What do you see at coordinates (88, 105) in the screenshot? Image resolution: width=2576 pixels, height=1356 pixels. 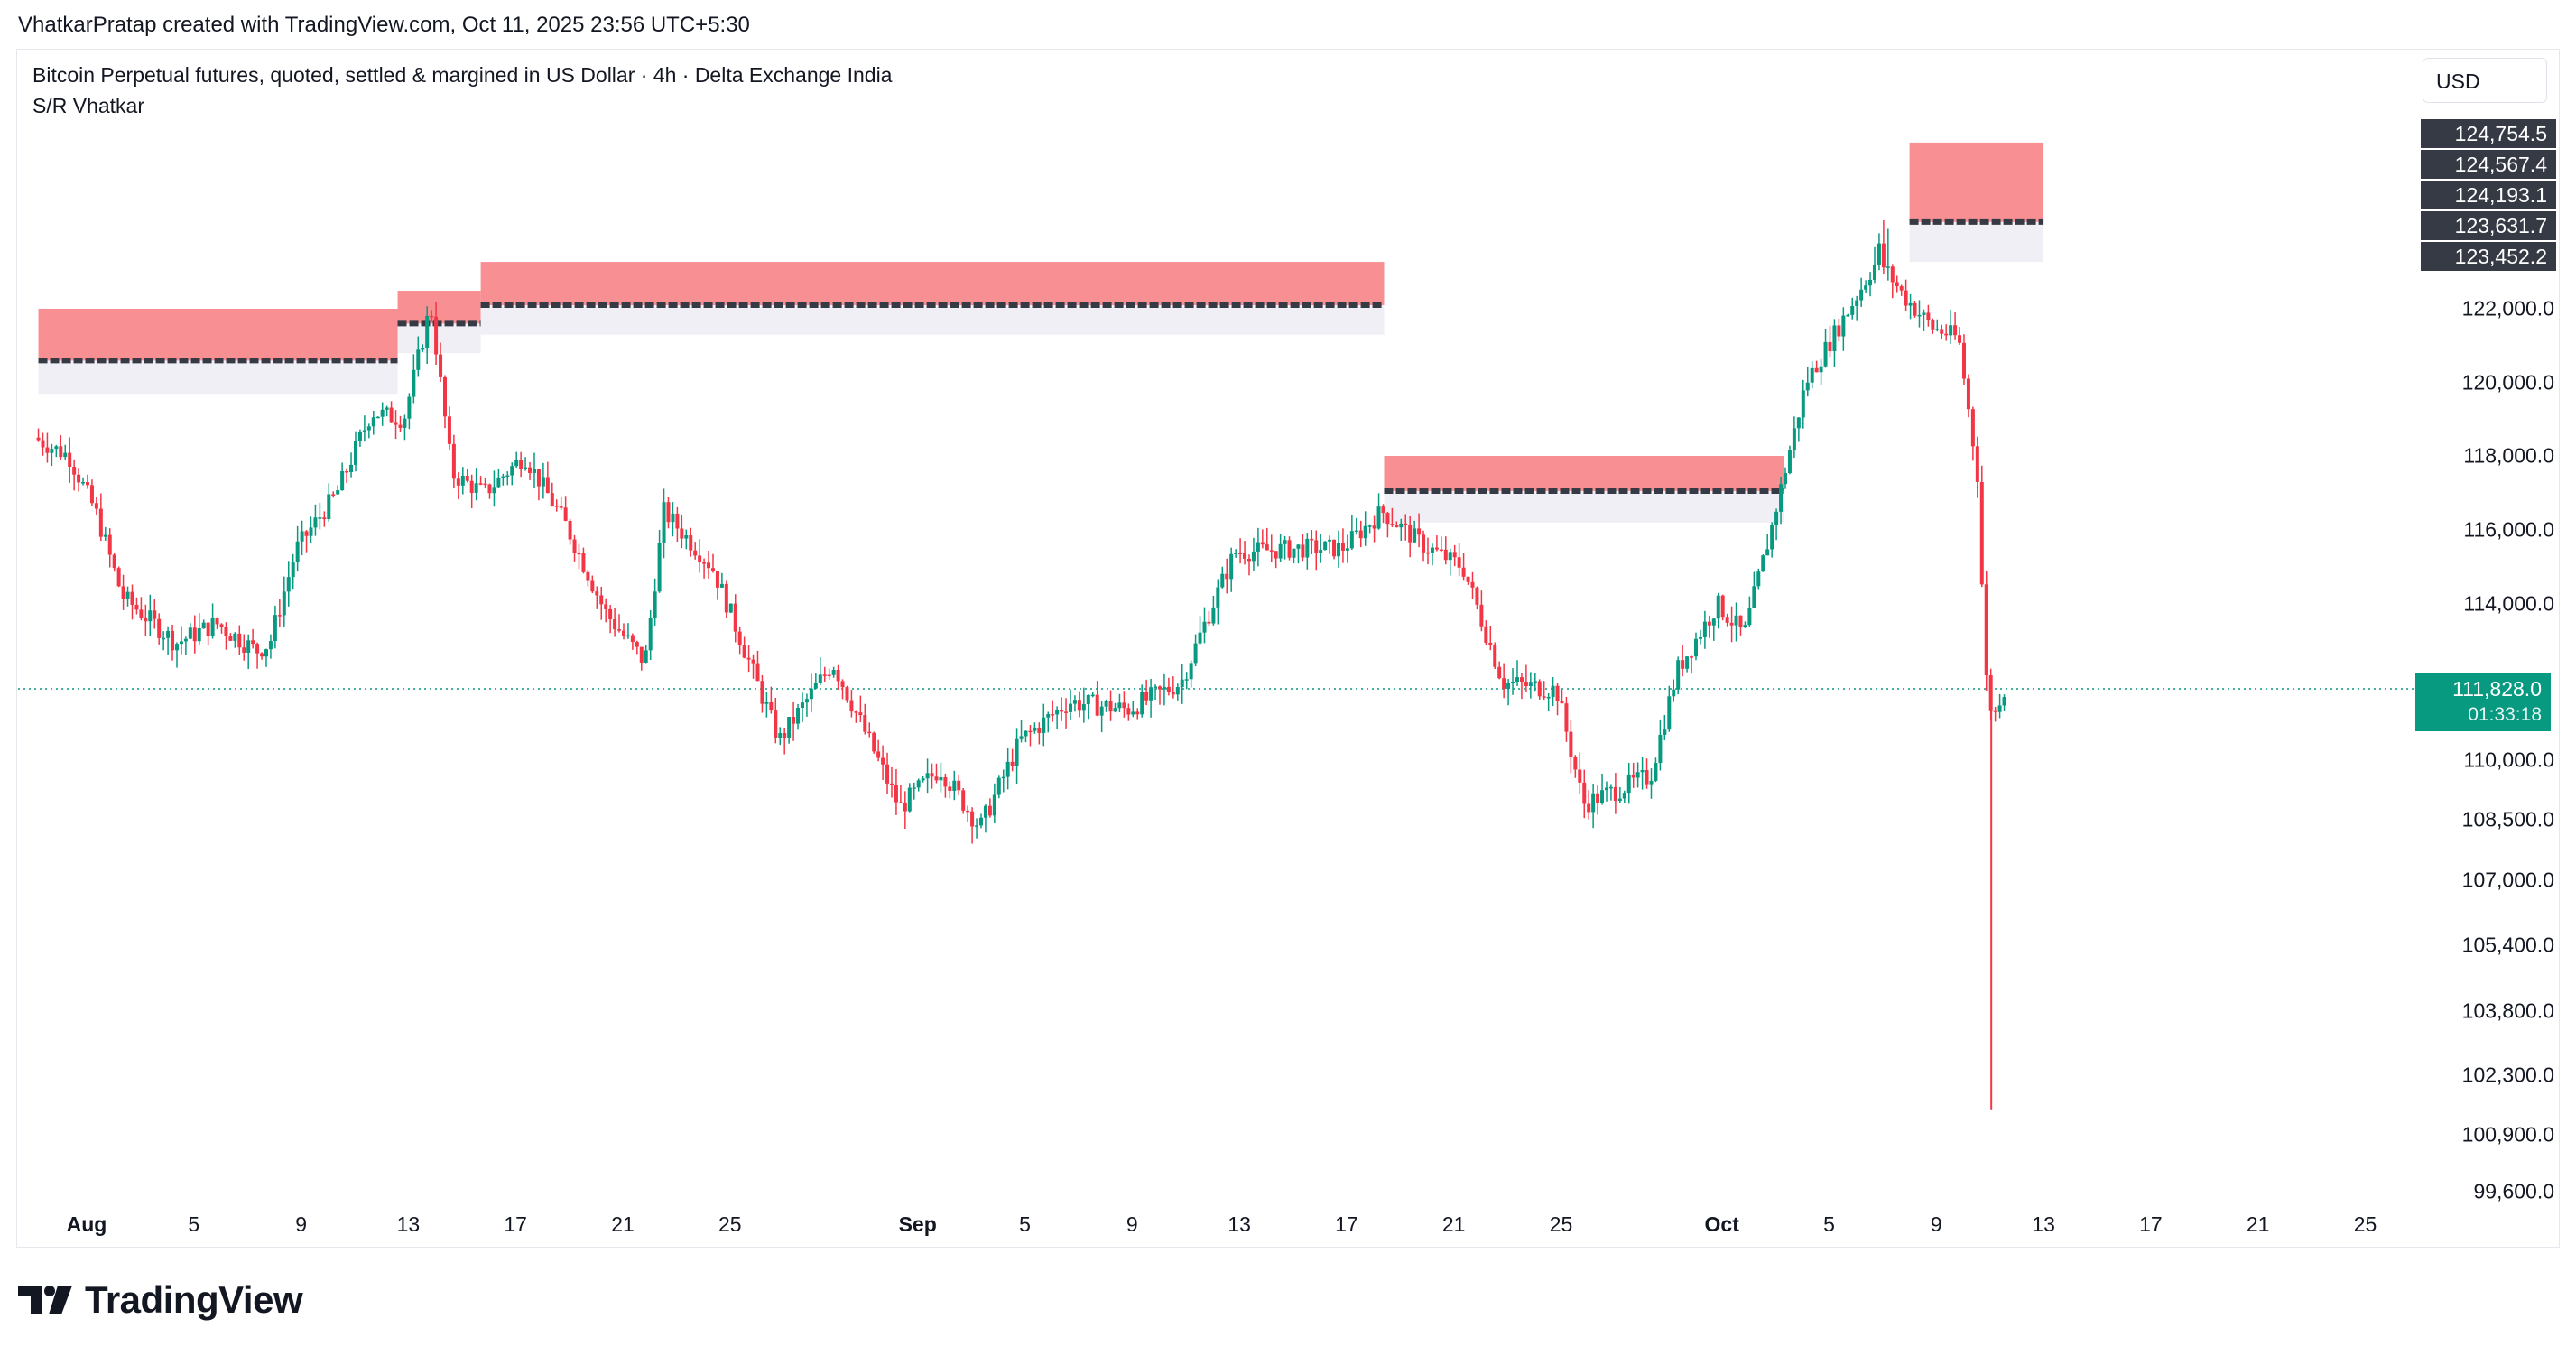 I see `indicator-name: S/R Vhatkar` at bounding box center [88, 105].